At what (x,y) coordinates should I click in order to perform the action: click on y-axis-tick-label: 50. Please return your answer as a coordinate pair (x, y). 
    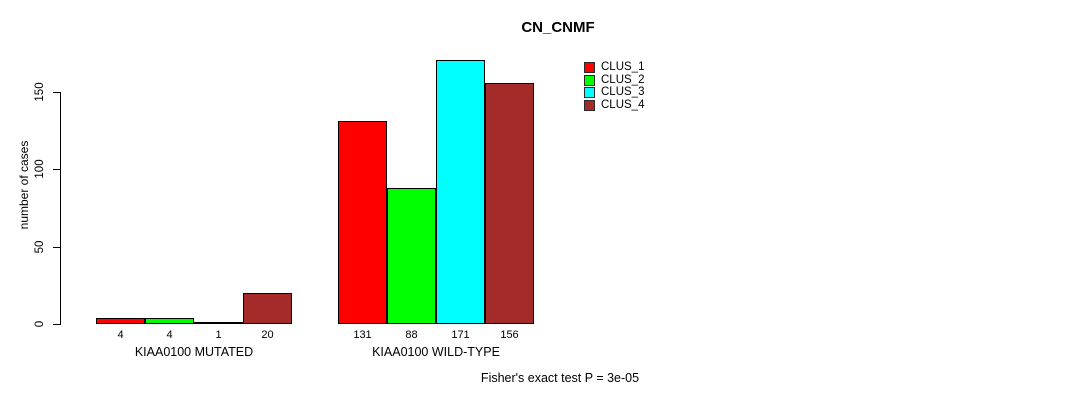
    Looking at the image, I should click on (40, 247).